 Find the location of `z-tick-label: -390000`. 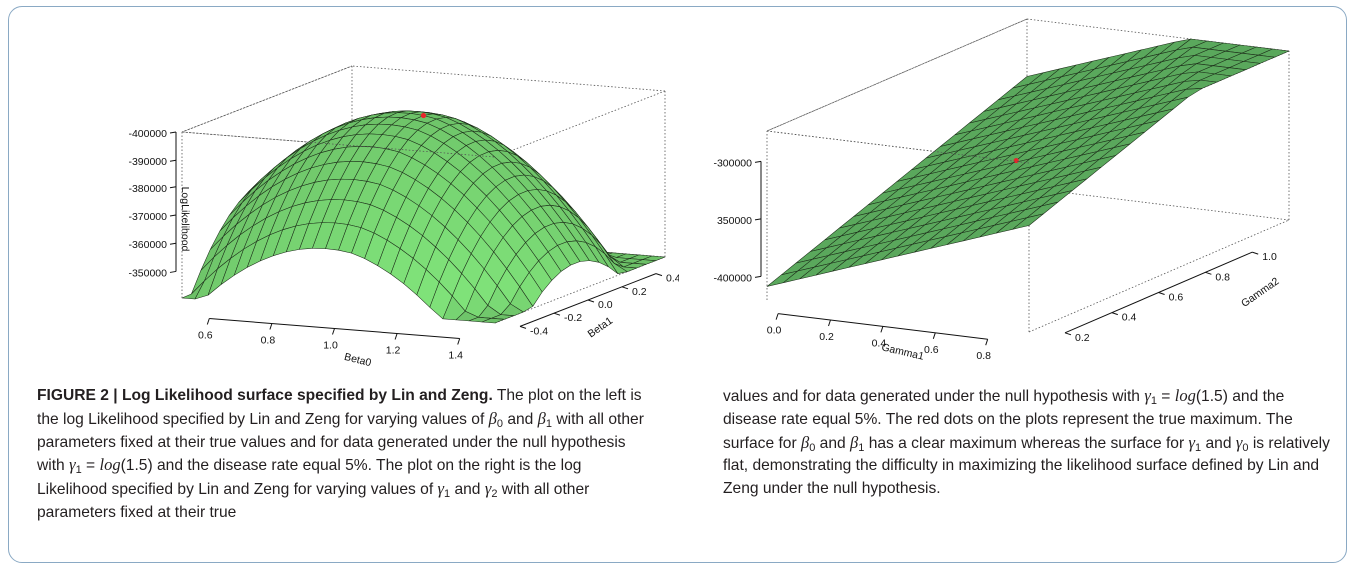

z-tick-label: -390000 is located at coordinates (147, 162).